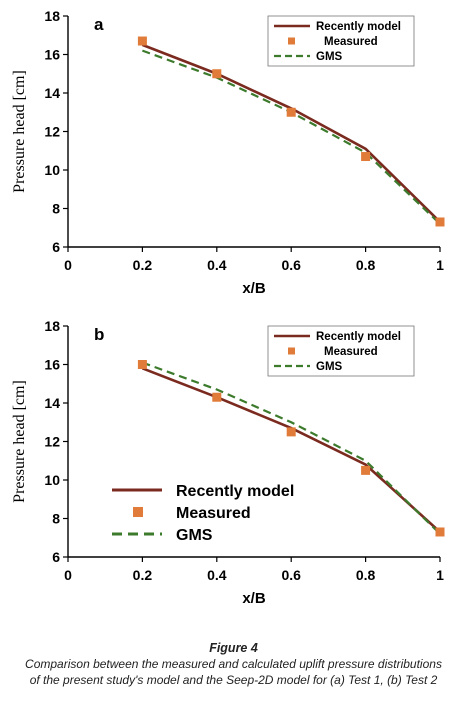 Image resolution: width=467 pixels, height=707 pixels. What do you see at coordinates (52, 403) in the screenshot?
I see `panel-b-y-tick-label: 14` at bounding box center [52, 403].